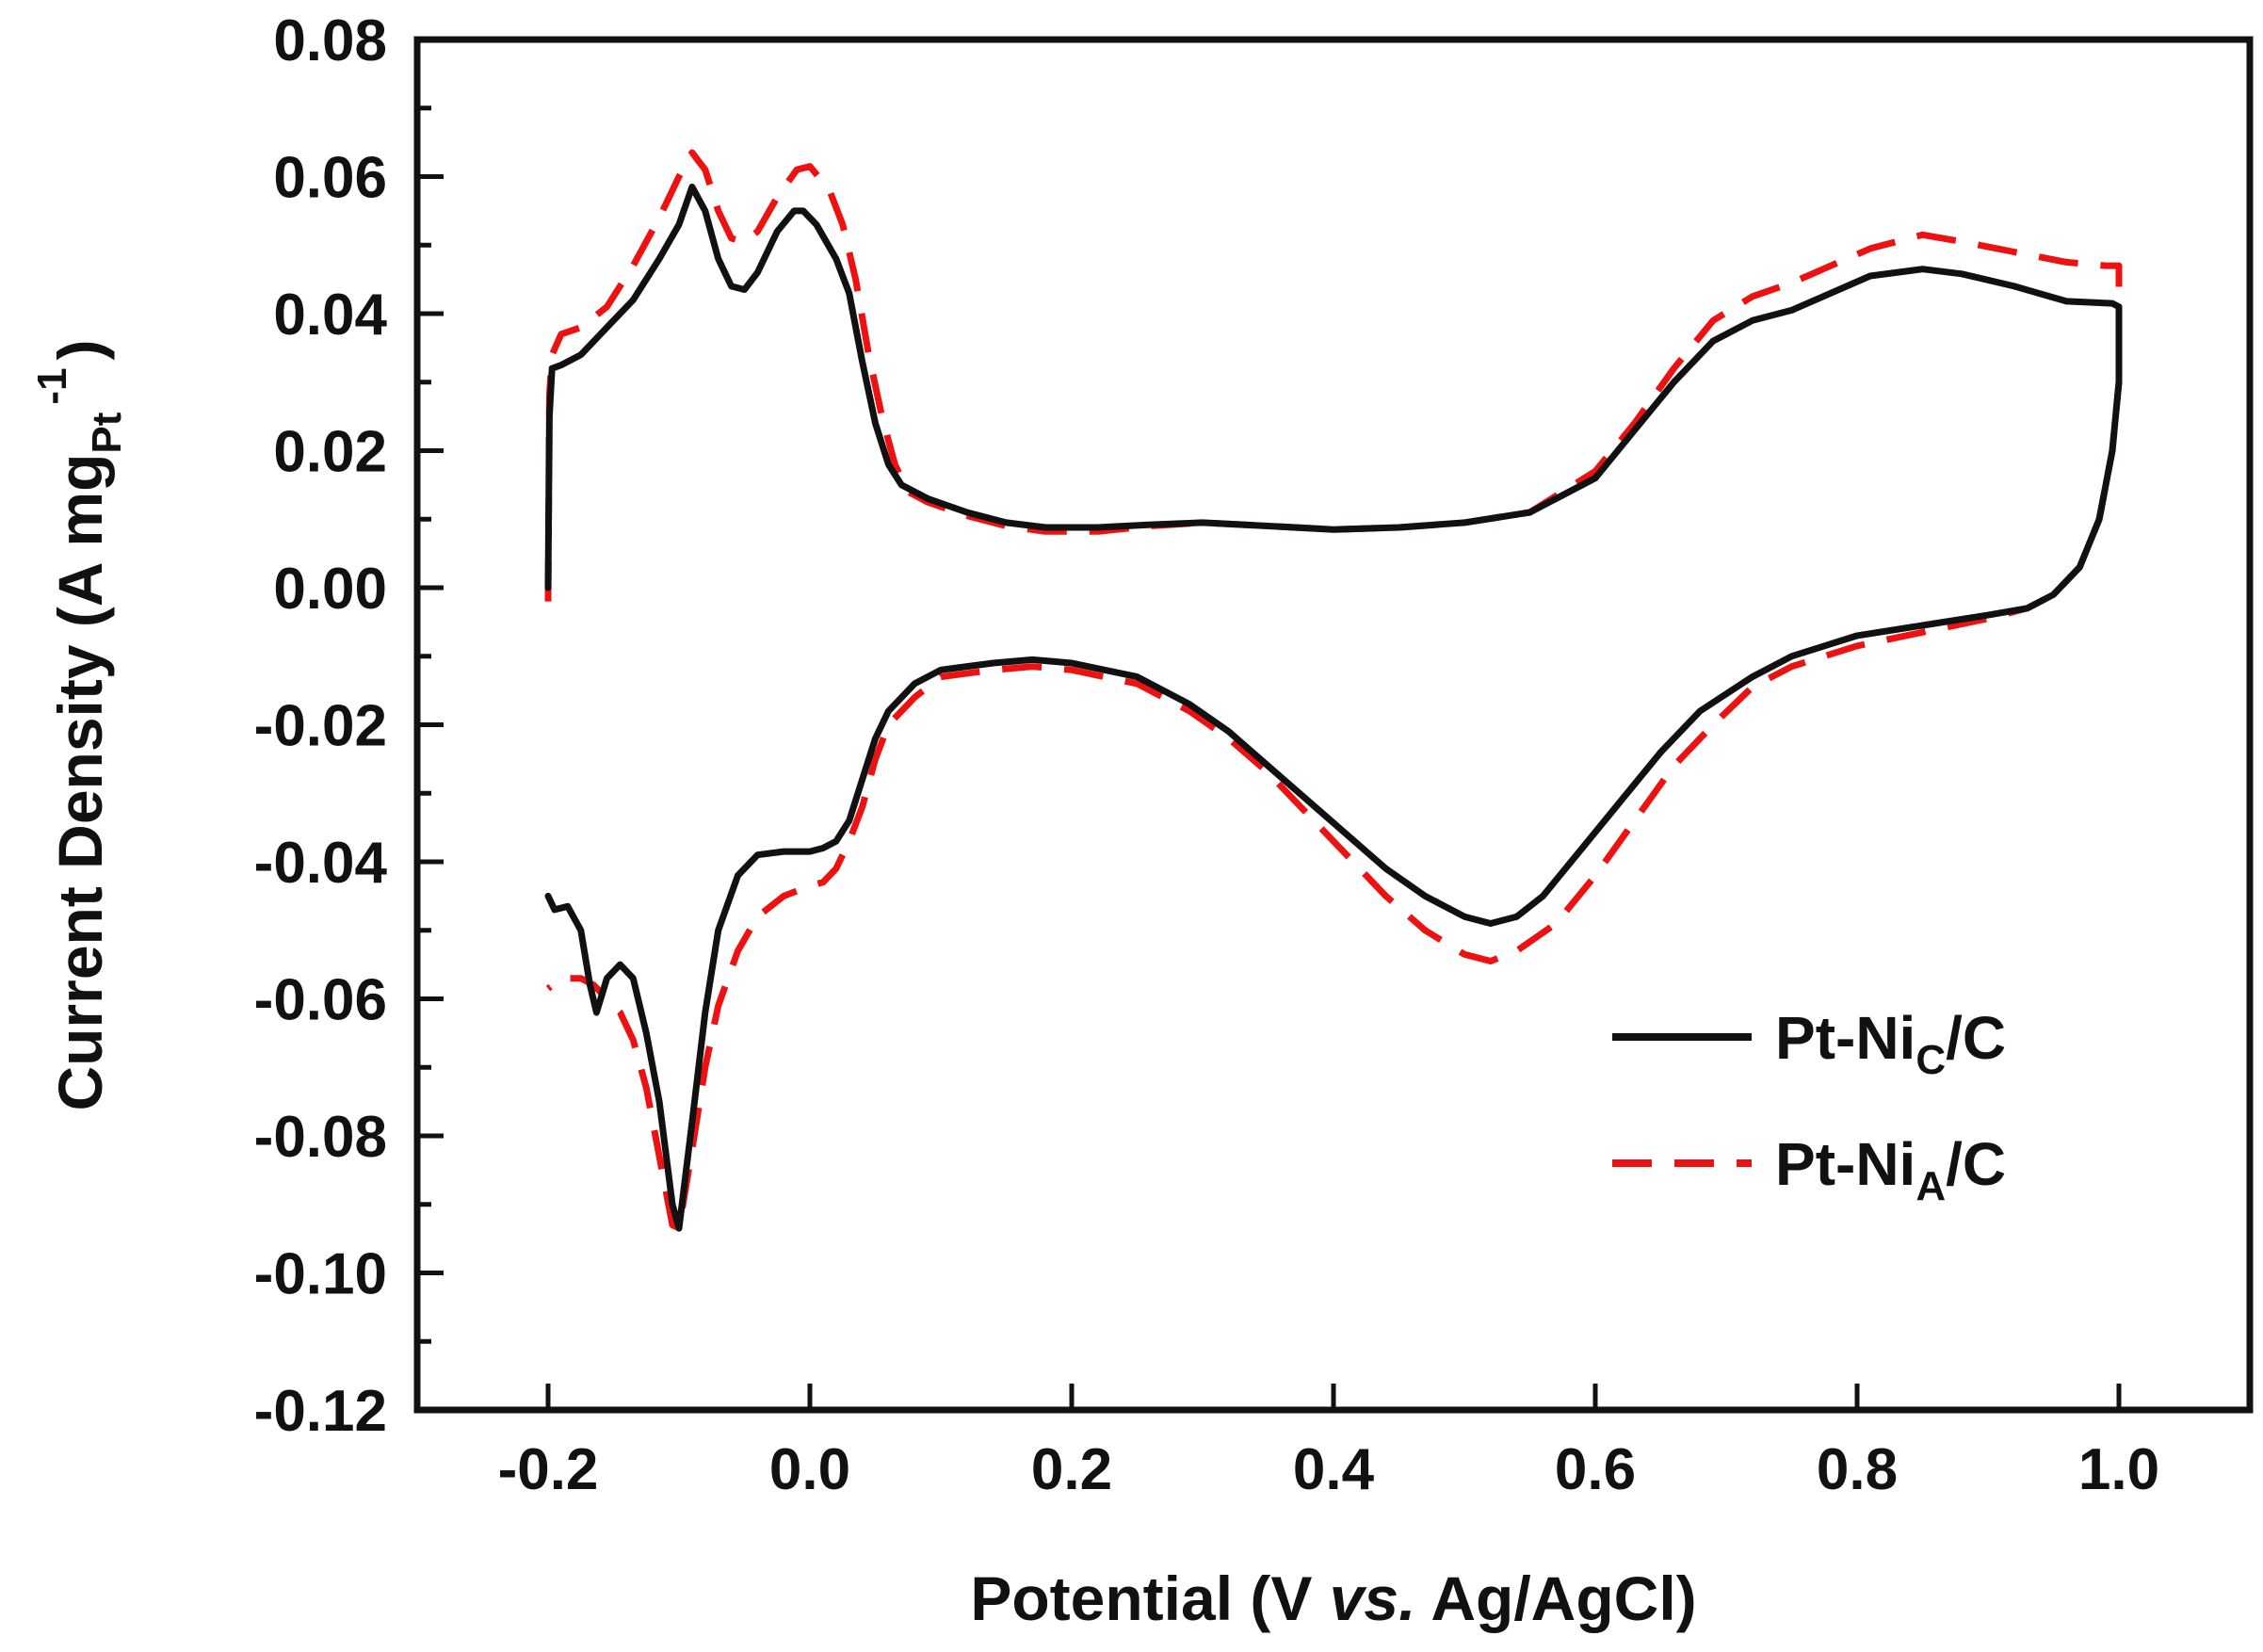 The image size is (2263, 1652). I want to click on x-axis-title-suffix: Ag/AgCl), so click(1555, 1598).